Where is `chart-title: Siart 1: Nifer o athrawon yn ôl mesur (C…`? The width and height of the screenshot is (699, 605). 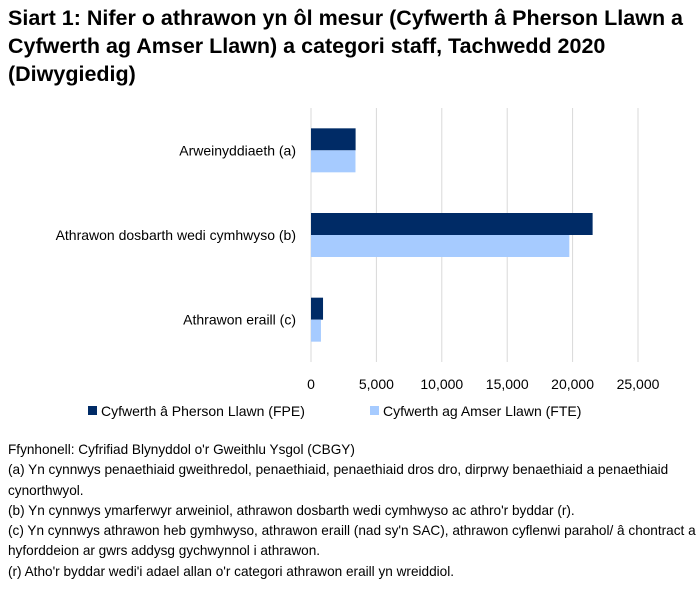
chart-title: Siart 1: Nifer o athrawon yn ôl mesur (C… is located at coordinates (346, 46).